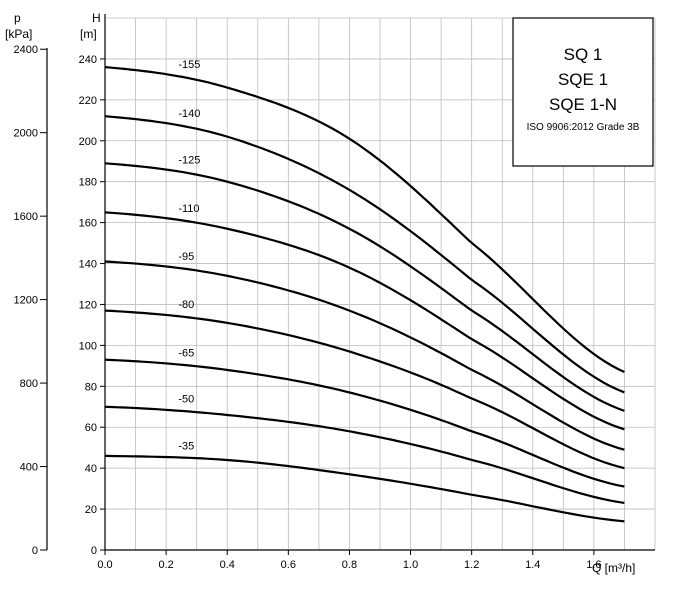 Image resolution: width=678 pixels, height=600 pixels. I want to click on p-tick-label: 2400, so click(26, 50).